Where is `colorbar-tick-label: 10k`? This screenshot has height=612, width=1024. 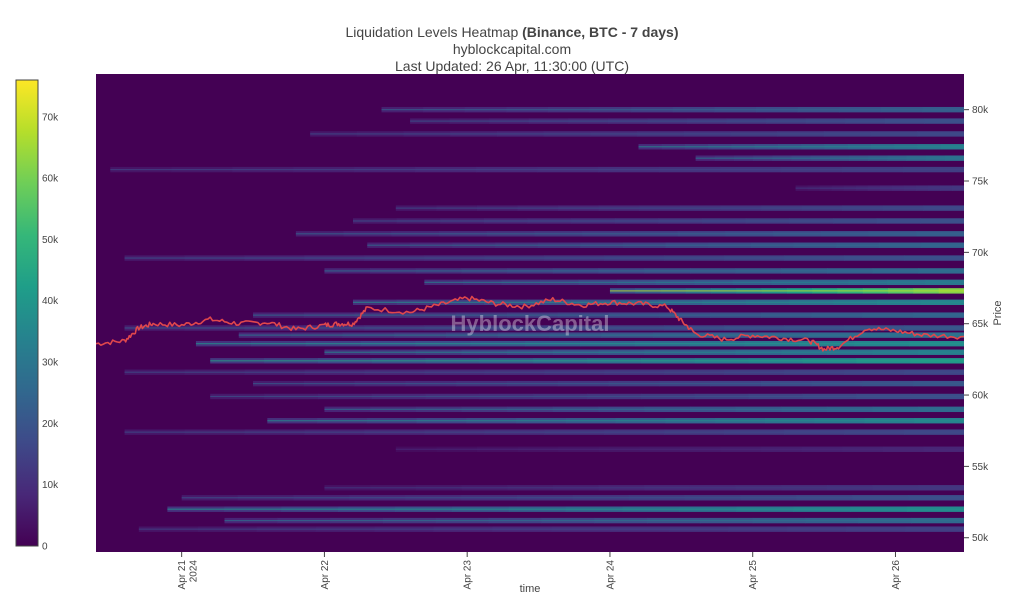
colorbar-tick-label: 10k is located at coordinates (50, 485).